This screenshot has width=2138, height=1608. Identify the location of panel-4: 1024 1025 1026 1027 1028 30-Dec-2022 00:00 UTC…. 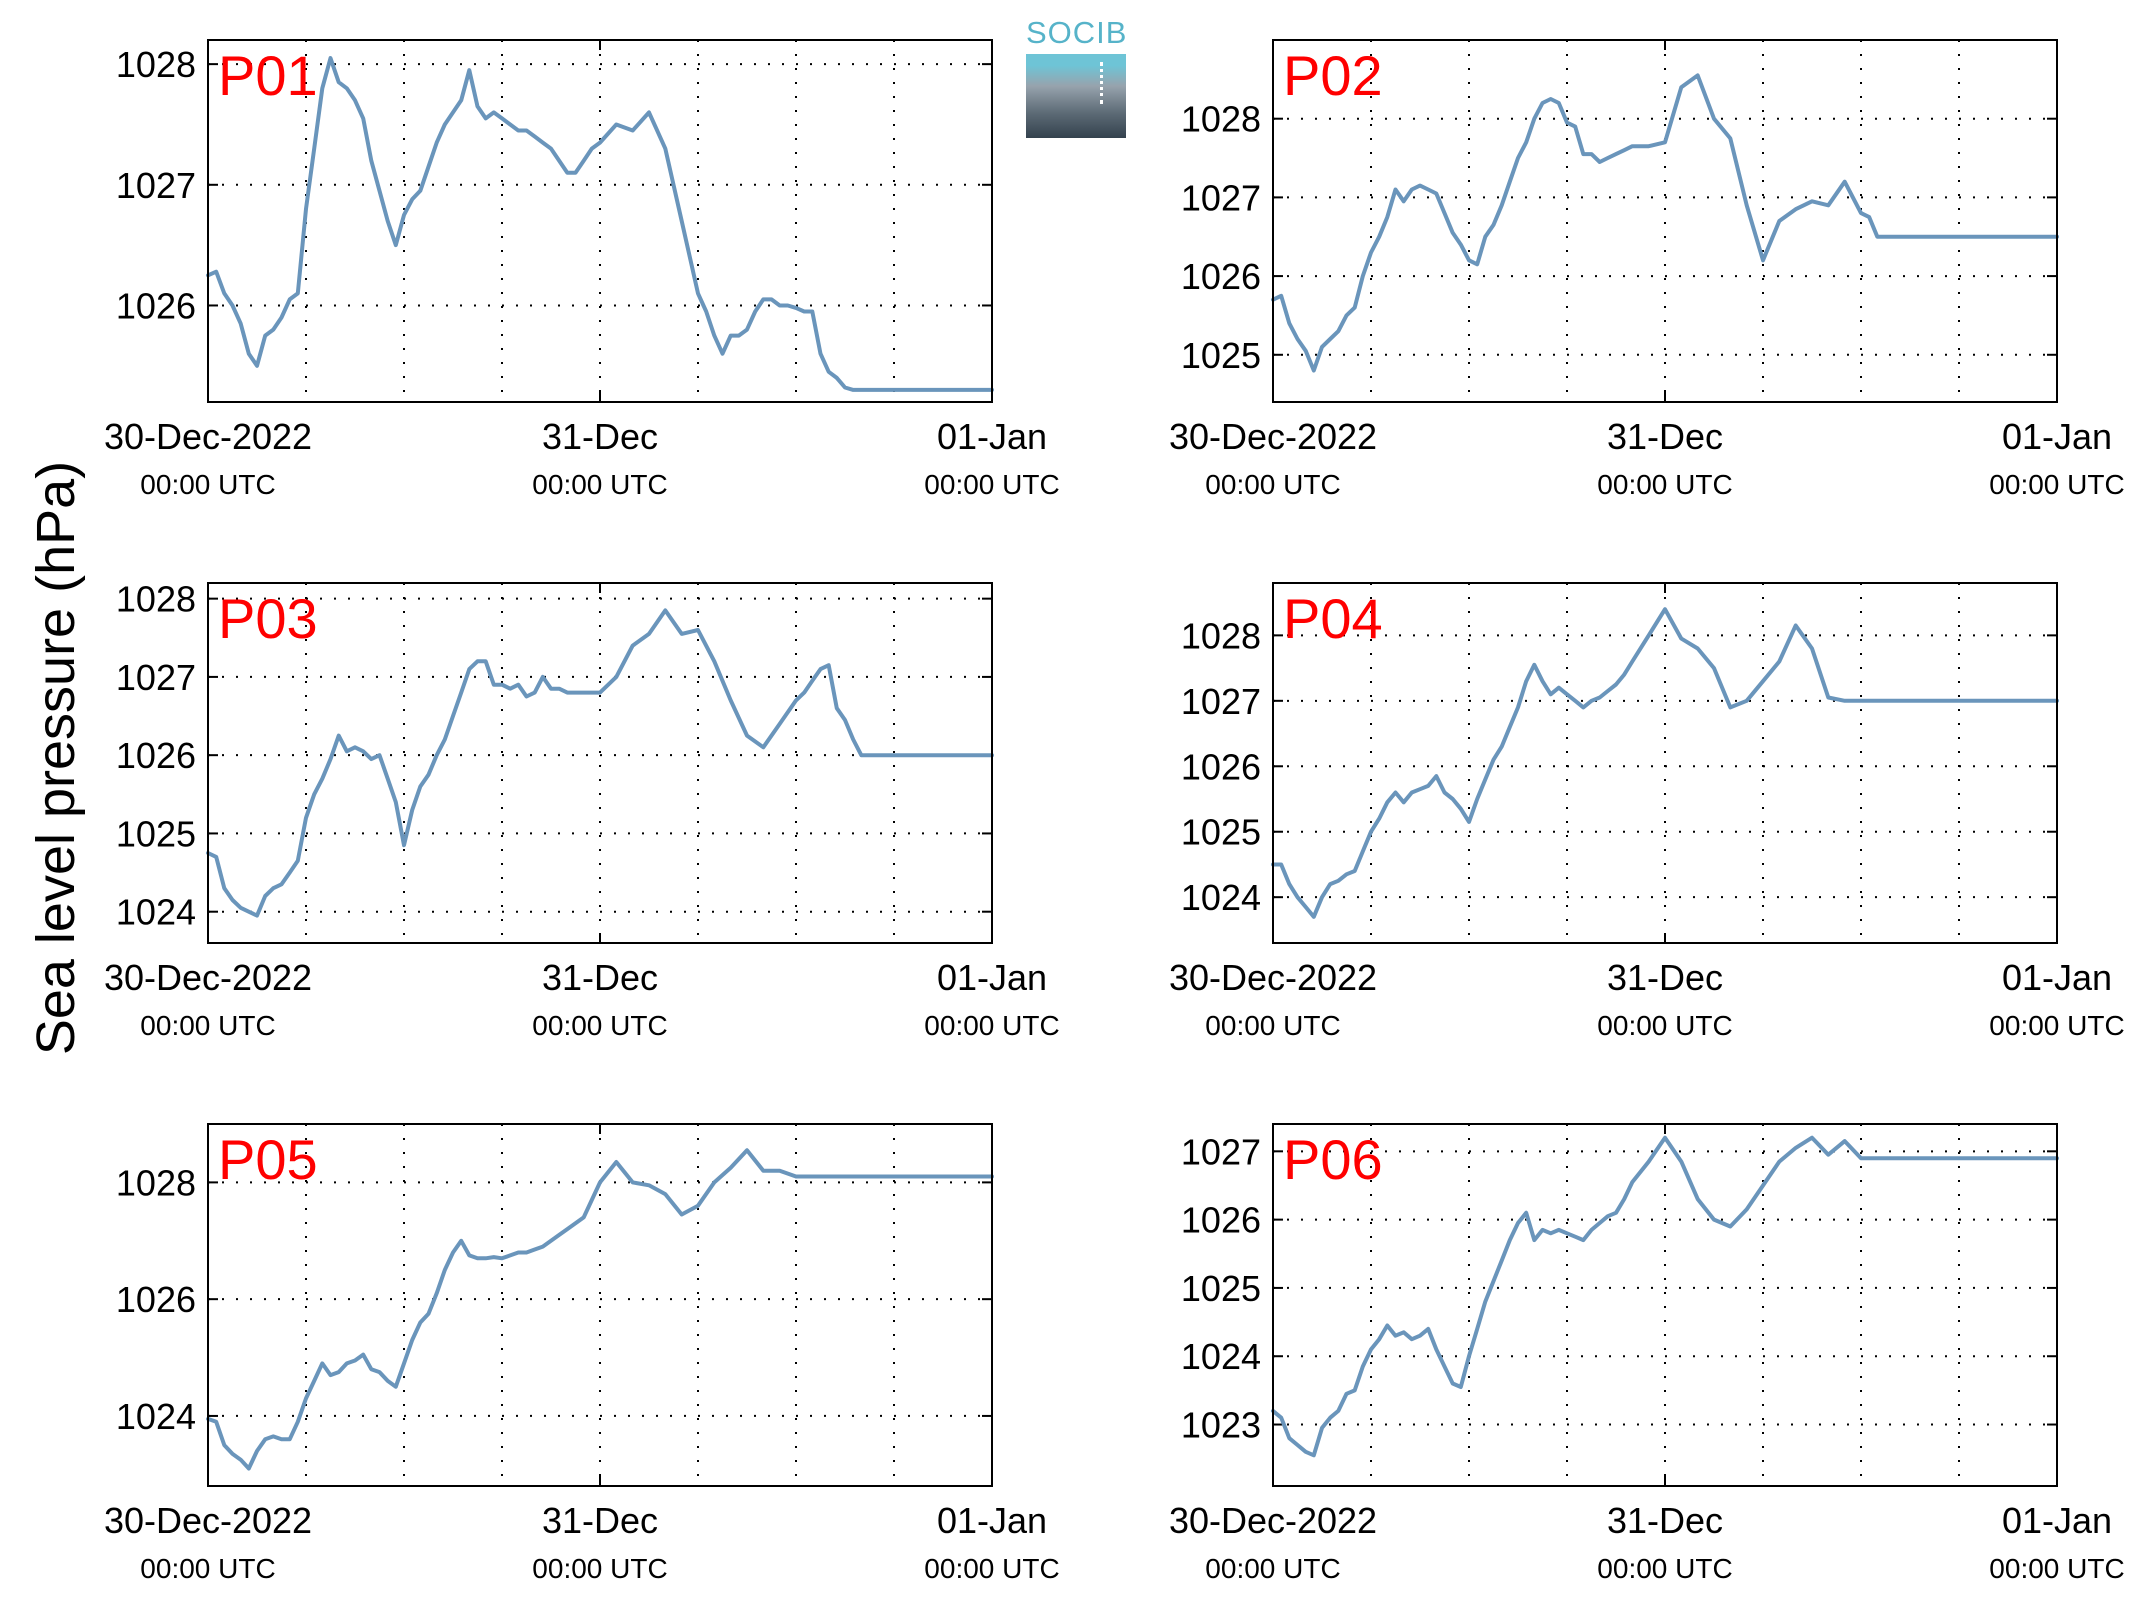
(1647, 811).